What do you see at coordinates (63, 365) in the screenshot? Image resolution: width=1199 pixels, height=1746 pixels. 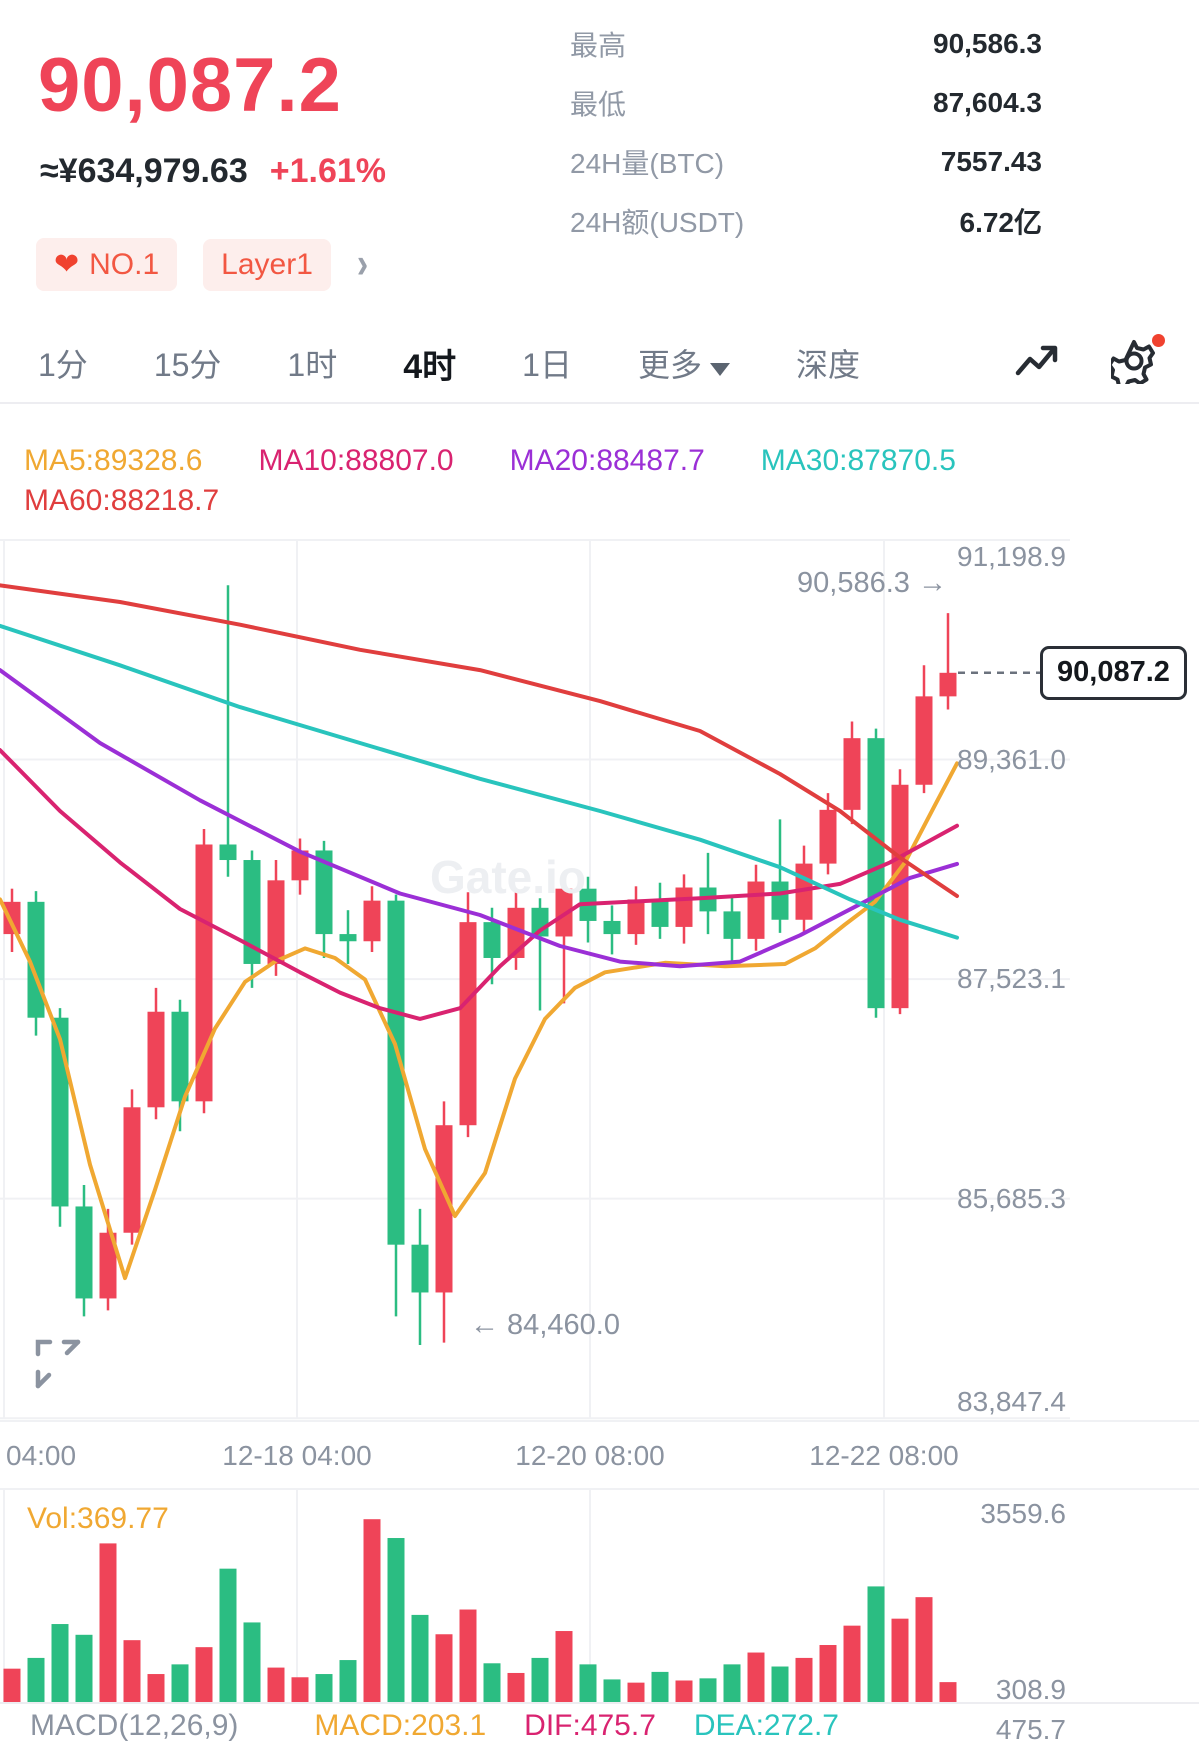 I see `tab-1分: 1分` at bounding box center [63, 365].